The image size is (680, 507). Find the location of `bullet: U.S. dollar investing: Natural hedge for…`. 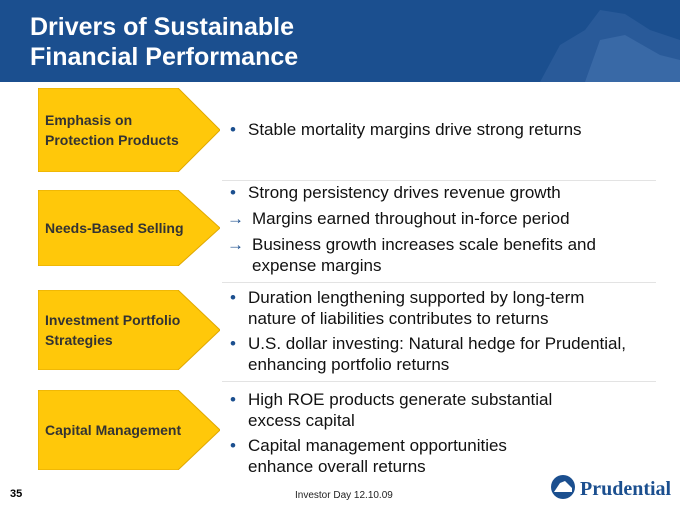

bullet: U.S. dollar investing: Natural hedge for… is located at coordinates (430, 354).